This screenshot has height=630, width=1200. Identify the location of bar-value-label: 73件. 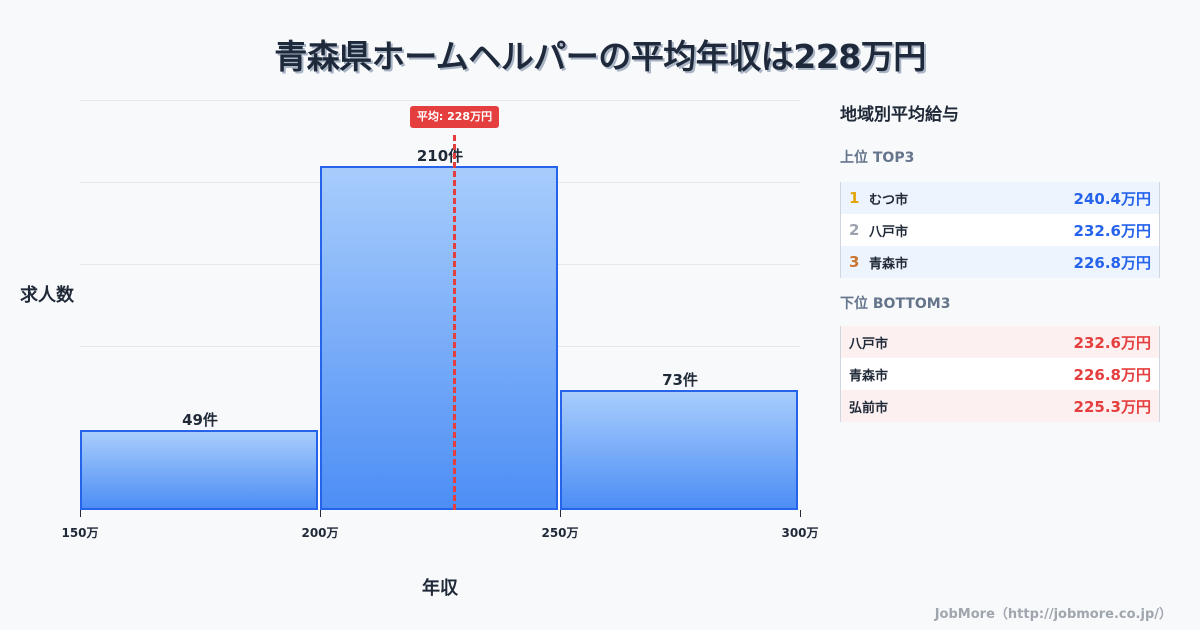
(680, 380).